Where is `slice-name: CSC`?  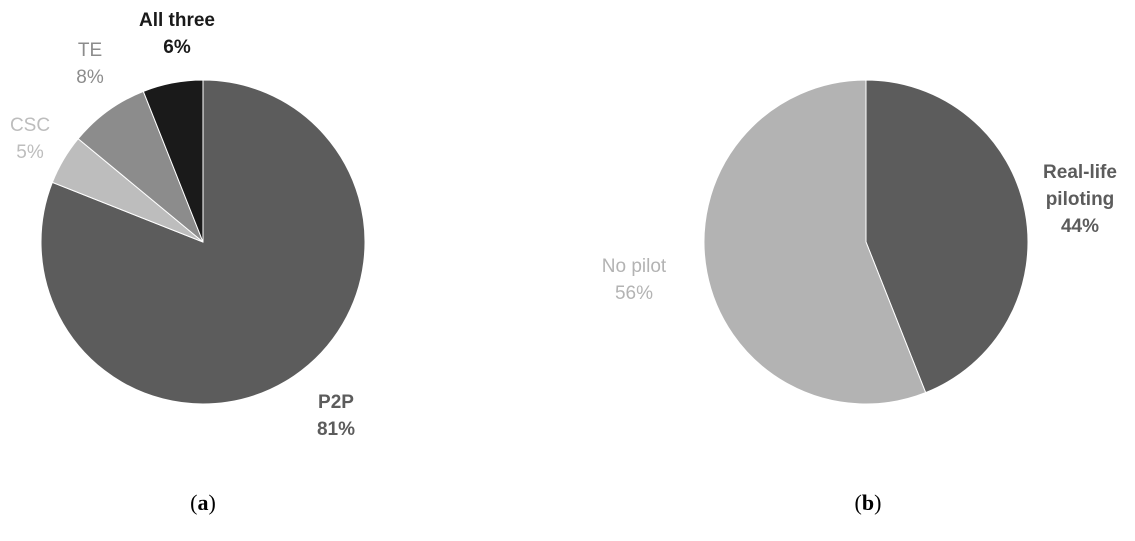 slice-name: CSC is located at coordinates (30, 125).